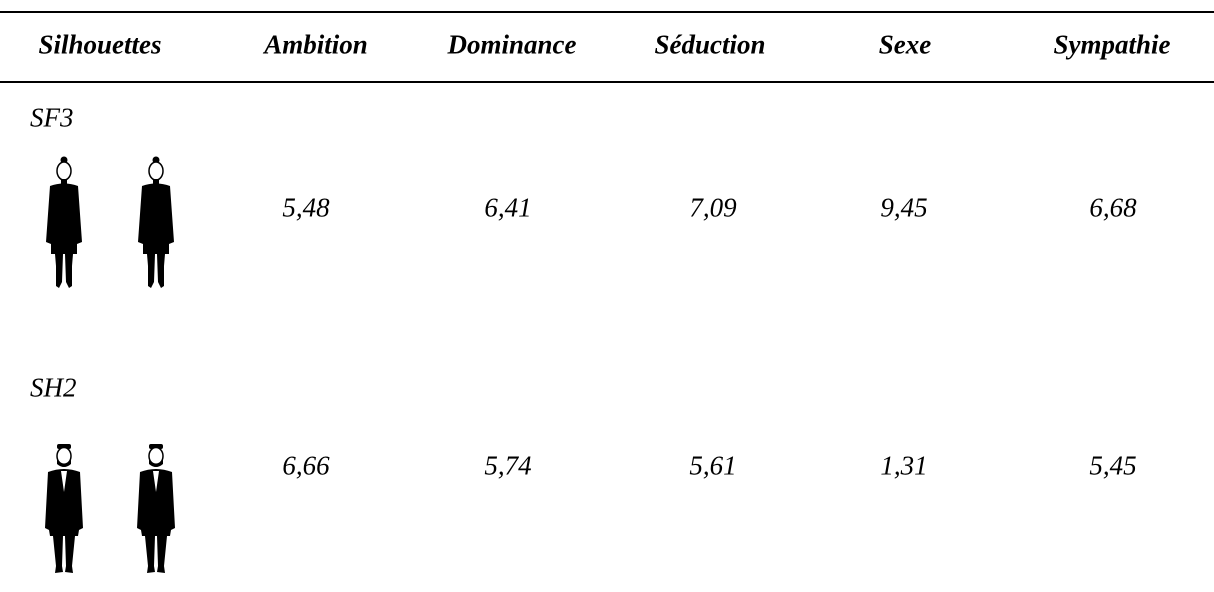  Describe the element at coordinates (905, 44) in the screenshot. I see `column-header: Sexe` at that location.